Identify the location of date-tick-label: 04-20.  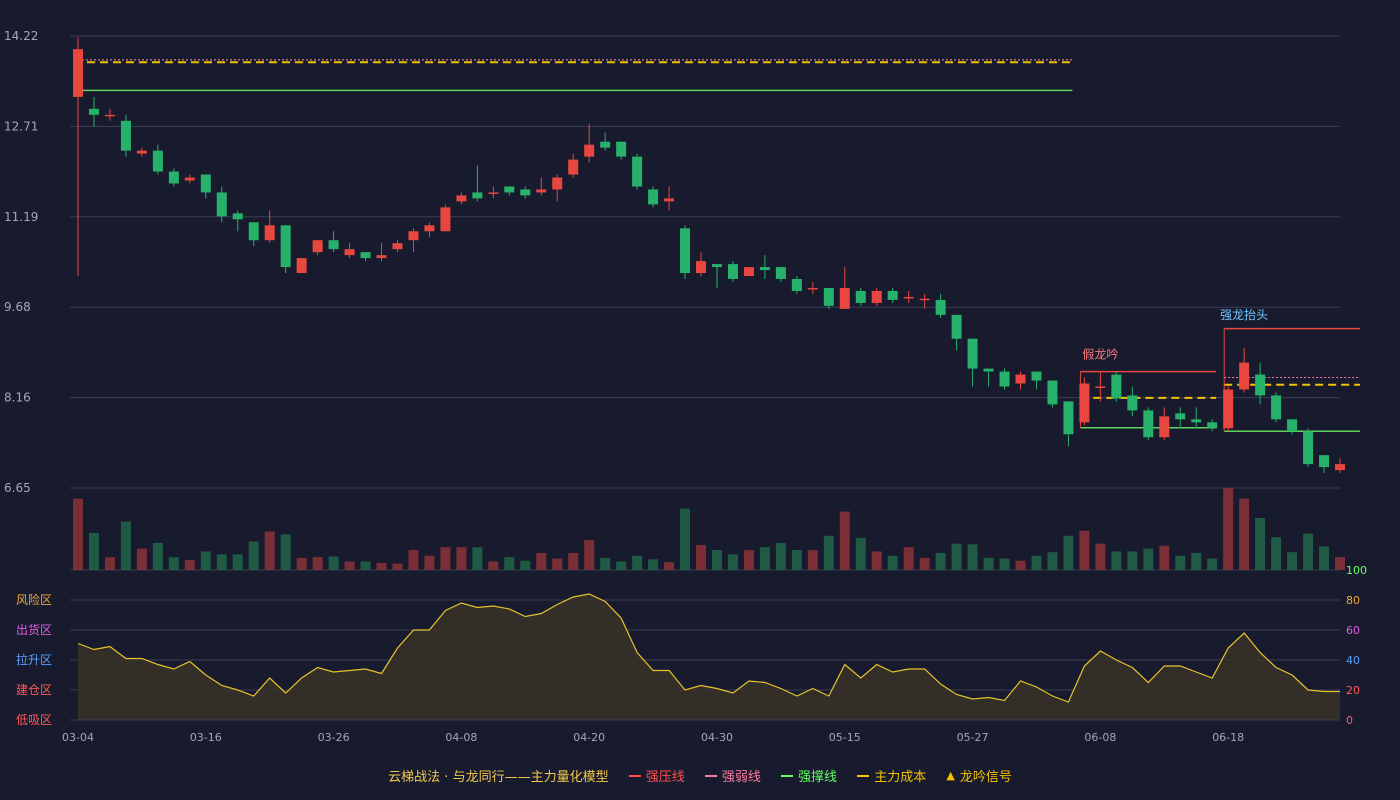
(589, 737).